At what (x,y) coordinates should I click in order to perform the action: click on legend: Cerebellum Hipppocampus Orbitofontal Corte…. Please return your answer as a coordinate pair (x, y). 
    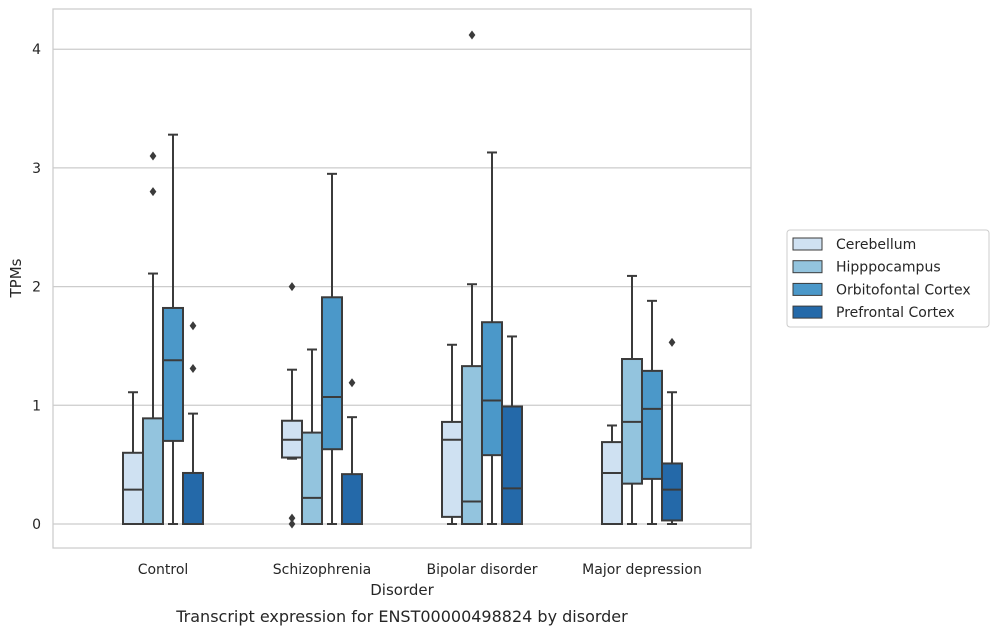
    Looking at the image, I should click on (888, 278).